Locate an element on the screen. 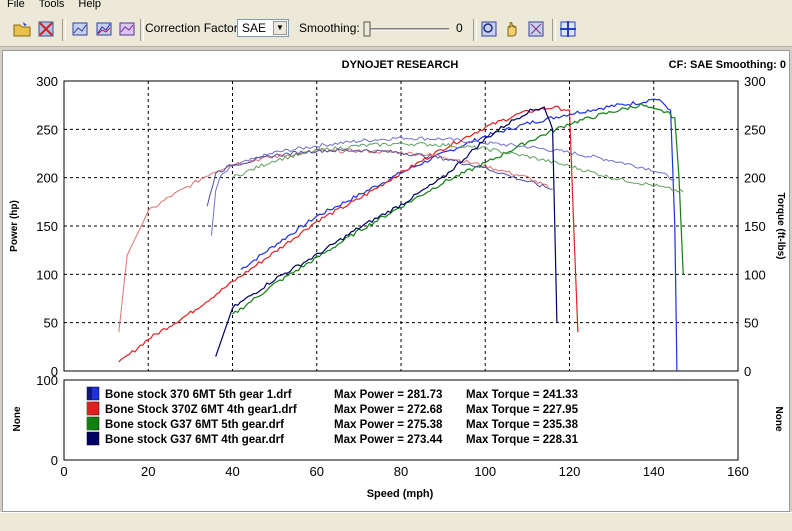 Image resolution: width=792 pixels, height=531 pixels. zoom-out-icon is located at coordinates (536, 29).